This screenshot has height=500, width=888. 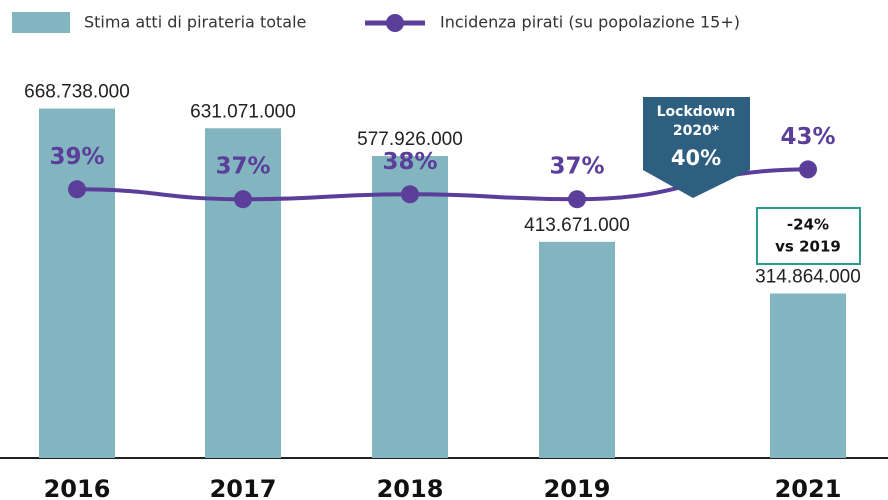 What do you see at coordinates (696, 158) in the screenshot?
I see `annotation-value: 40%` at bounding box center [696, 158].